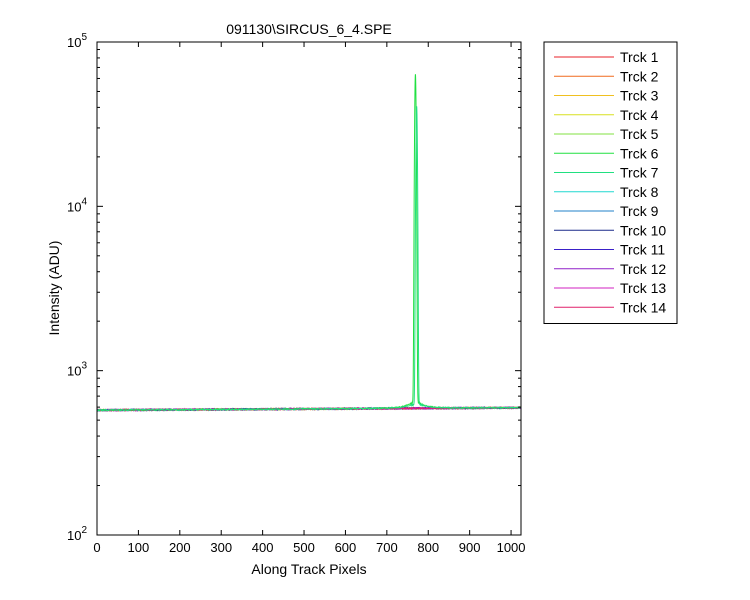 Image resolution: width=750 pixels, height=600 pixels. Describe the element at coordinates (639, 153) in the screenshot. I see `legend-label: Trck 6` at that location.